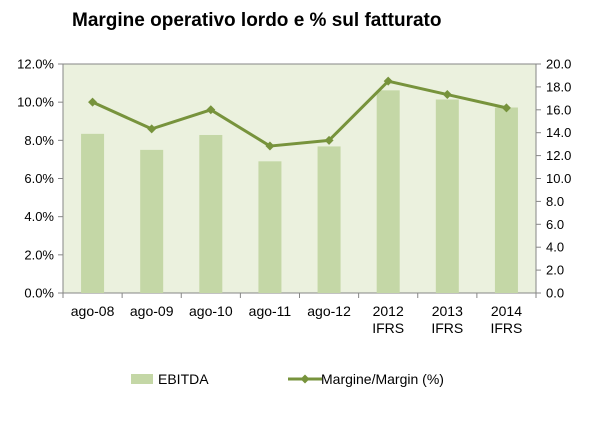 The image size is (599, 428). I want to click on y-right-tick-label: 20.0, so click(558, 64).